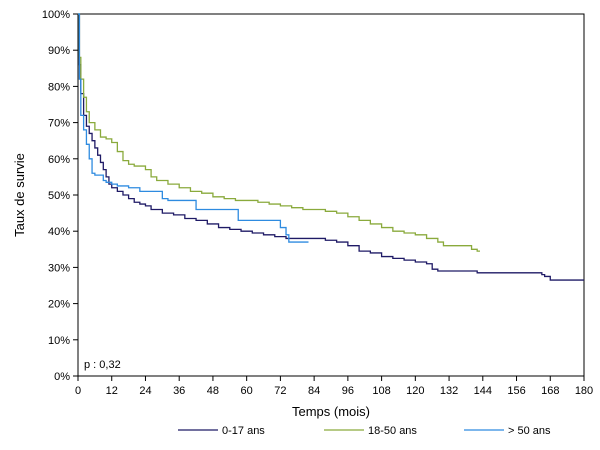 Image resolution: width=600 pixels, height=450 pixels. Describe the element at coordinates (331, 411) in the screenshot. I see `x-axis-label: Temps (mois)` at that location.